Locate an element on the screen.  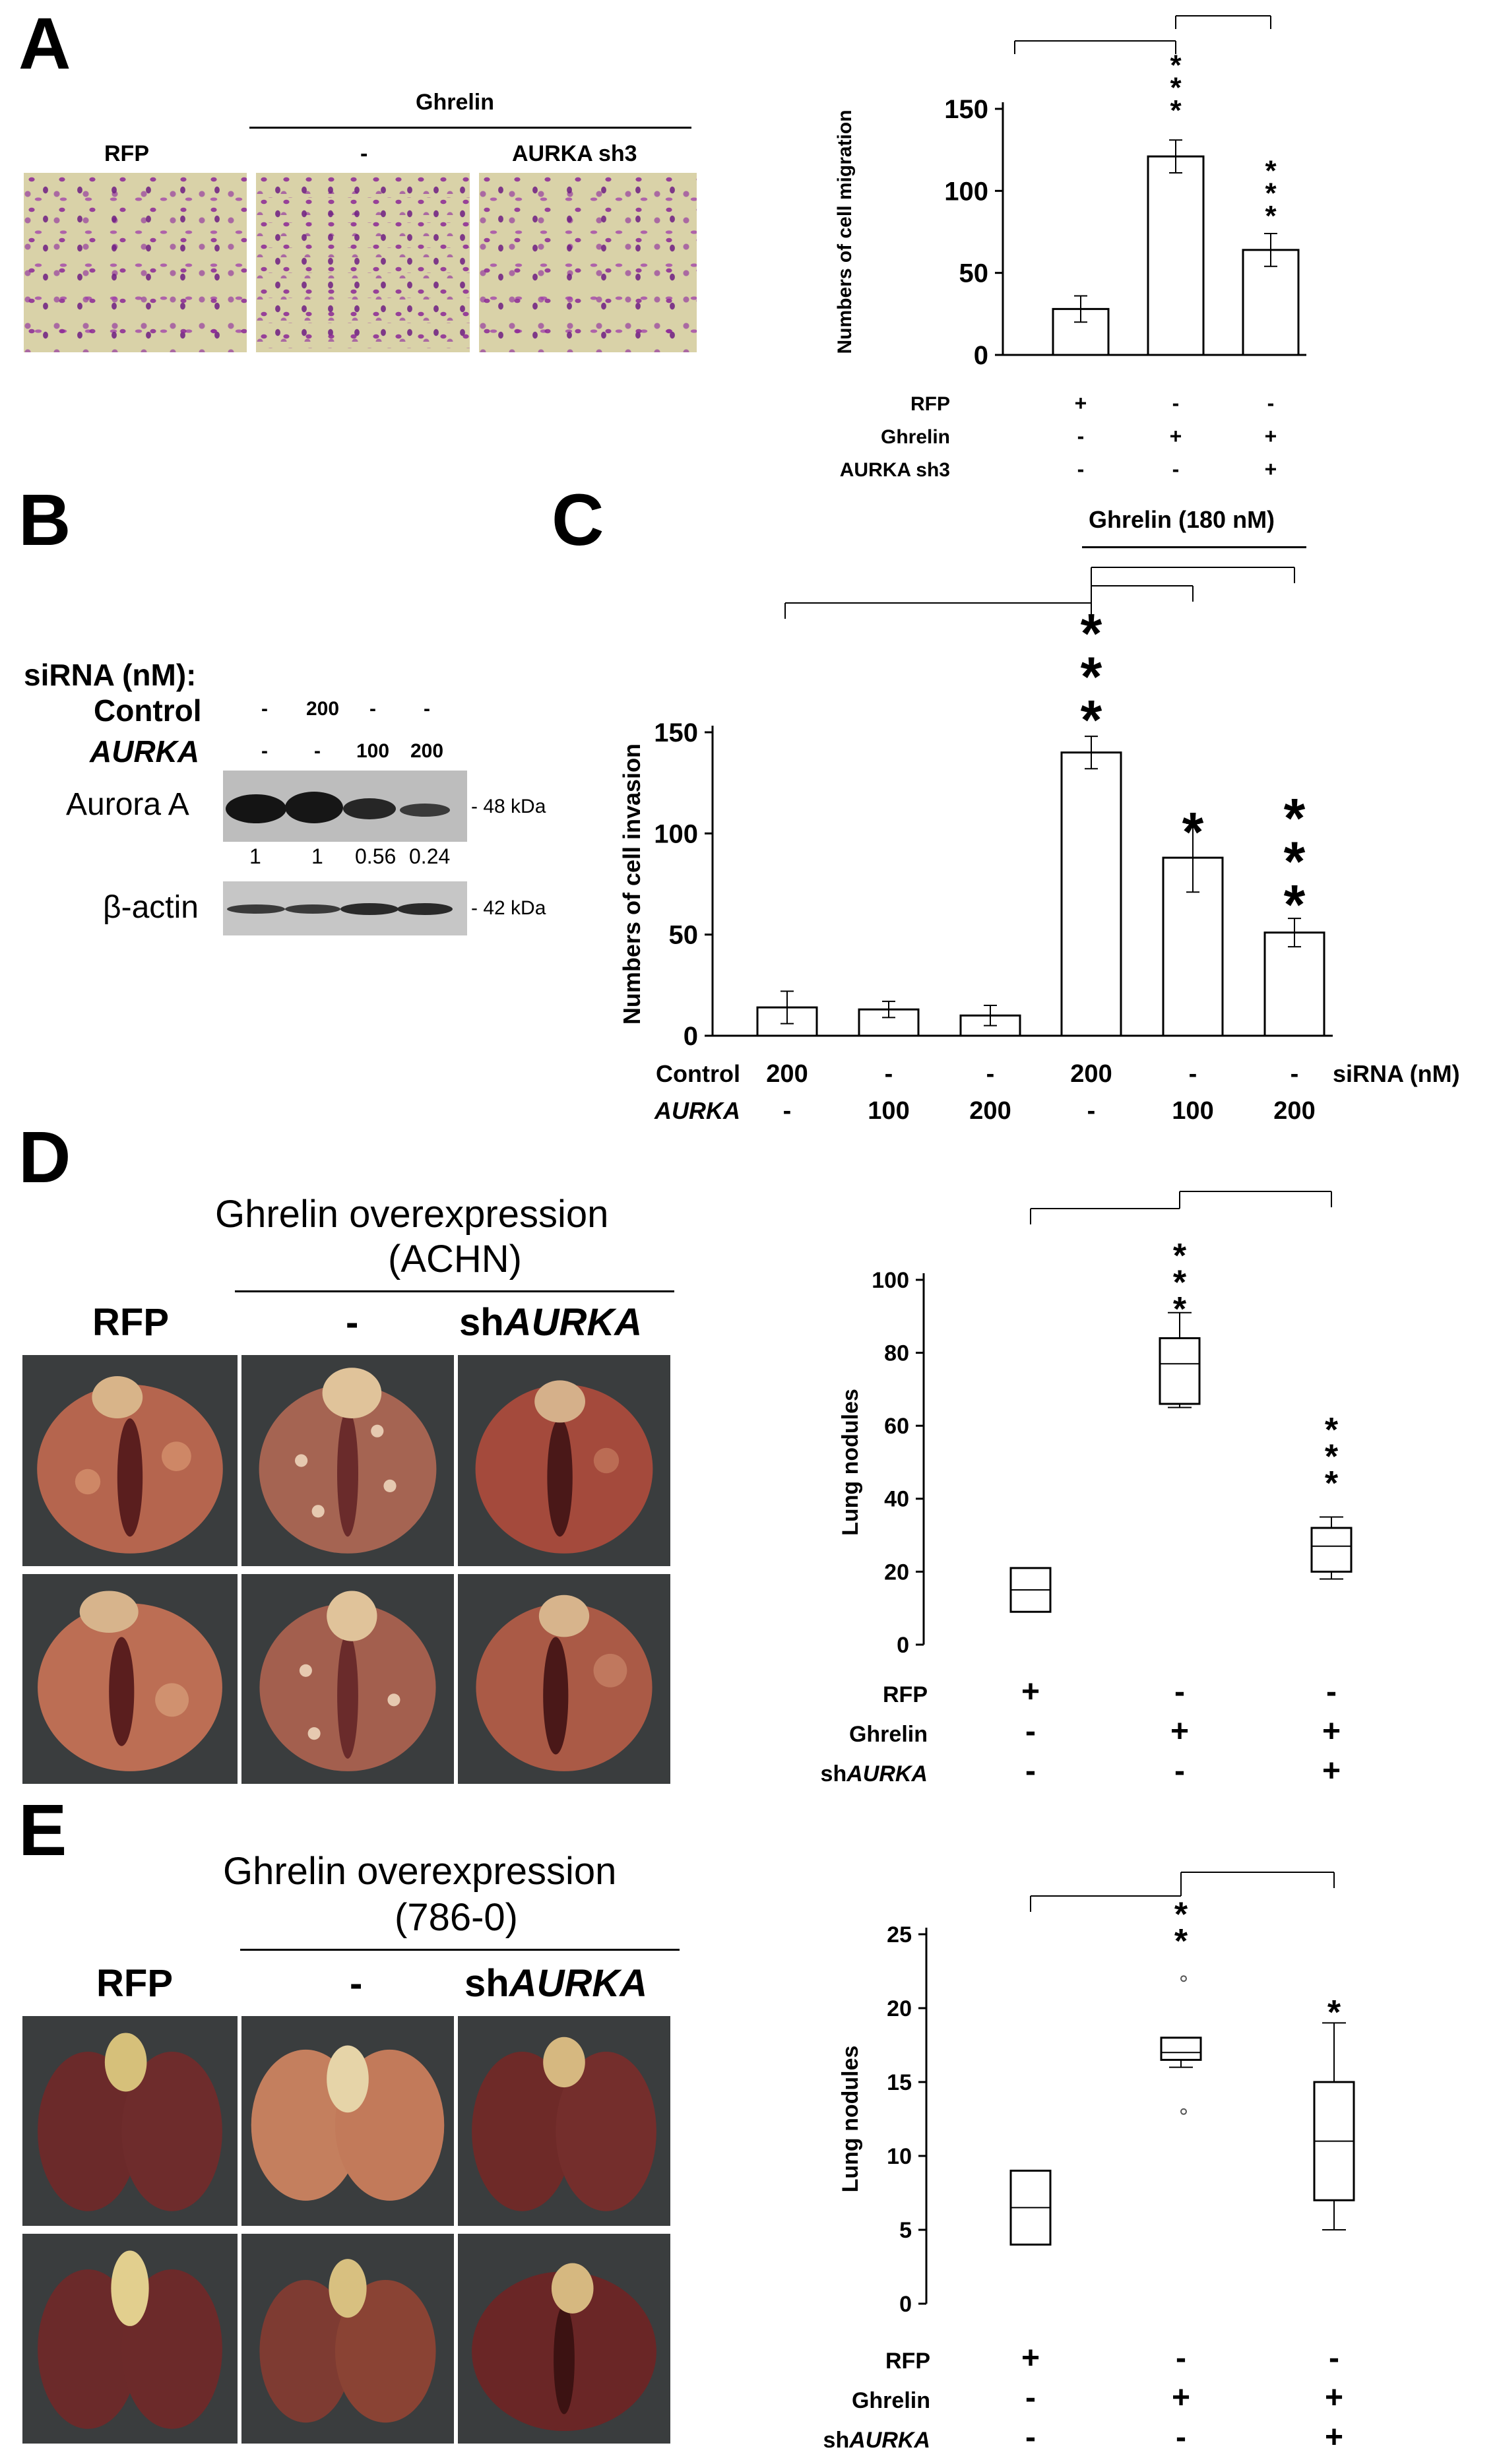
panel-label-d: D is located at coordinates (44, 1157).